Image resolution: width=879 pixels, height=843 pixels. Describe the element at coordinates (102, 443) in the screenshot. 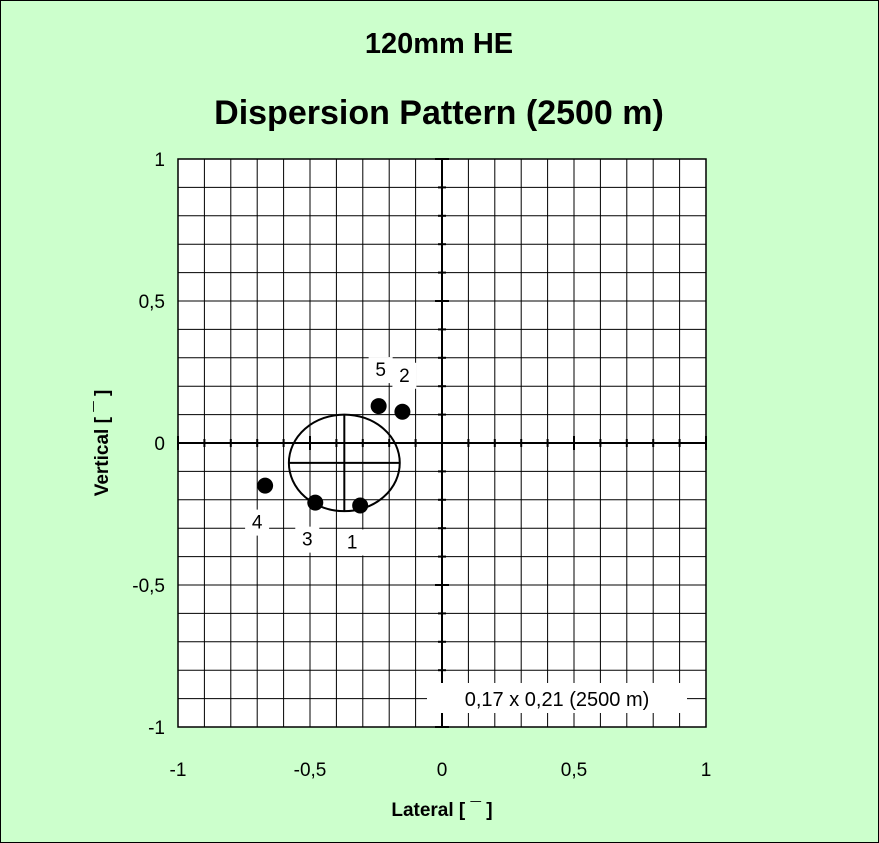

I see `y-axis-title: Vertical [ ¯ ]` at that location.